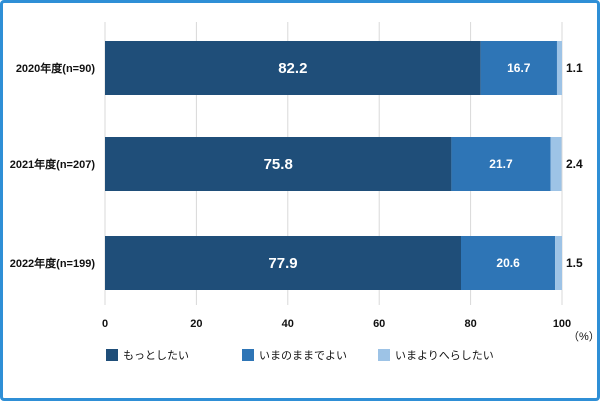 The height and width of the screenshot is (401, 600). What do you see at coordinates (562, 324) in the screenshot?
I see `x-tick-label-100: 100` at bounding box center [562, 324].